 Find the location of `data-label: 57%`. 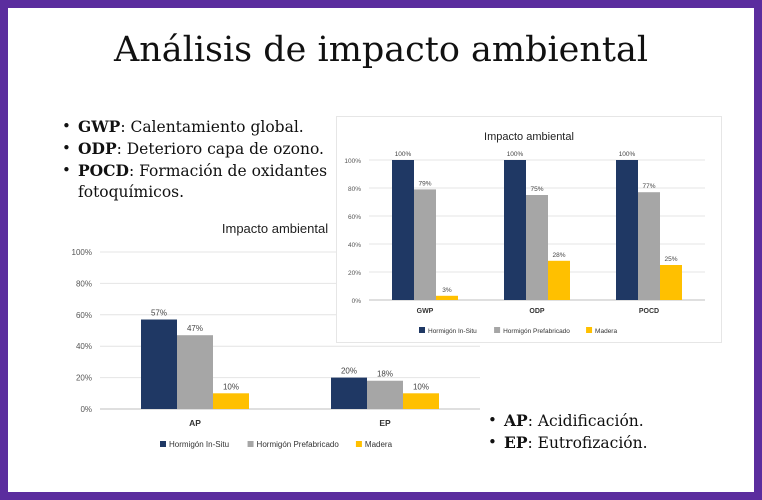

data-label: 57% is located at coordinates (159, 313).